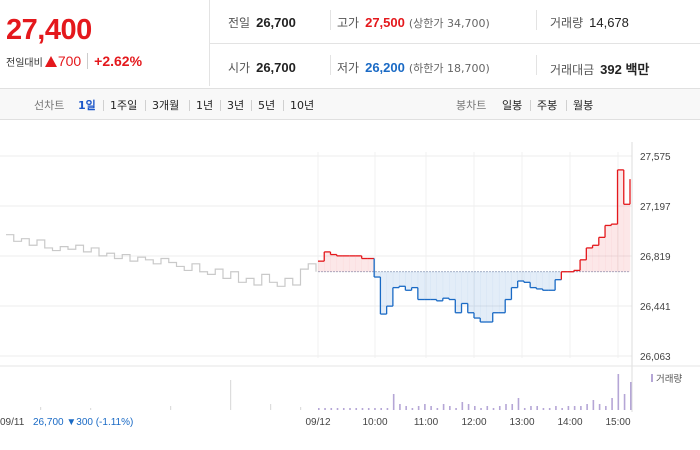  Describe the element at coordinates (205, 105) in the screenshot. I see `period-option: 1년` at that location.